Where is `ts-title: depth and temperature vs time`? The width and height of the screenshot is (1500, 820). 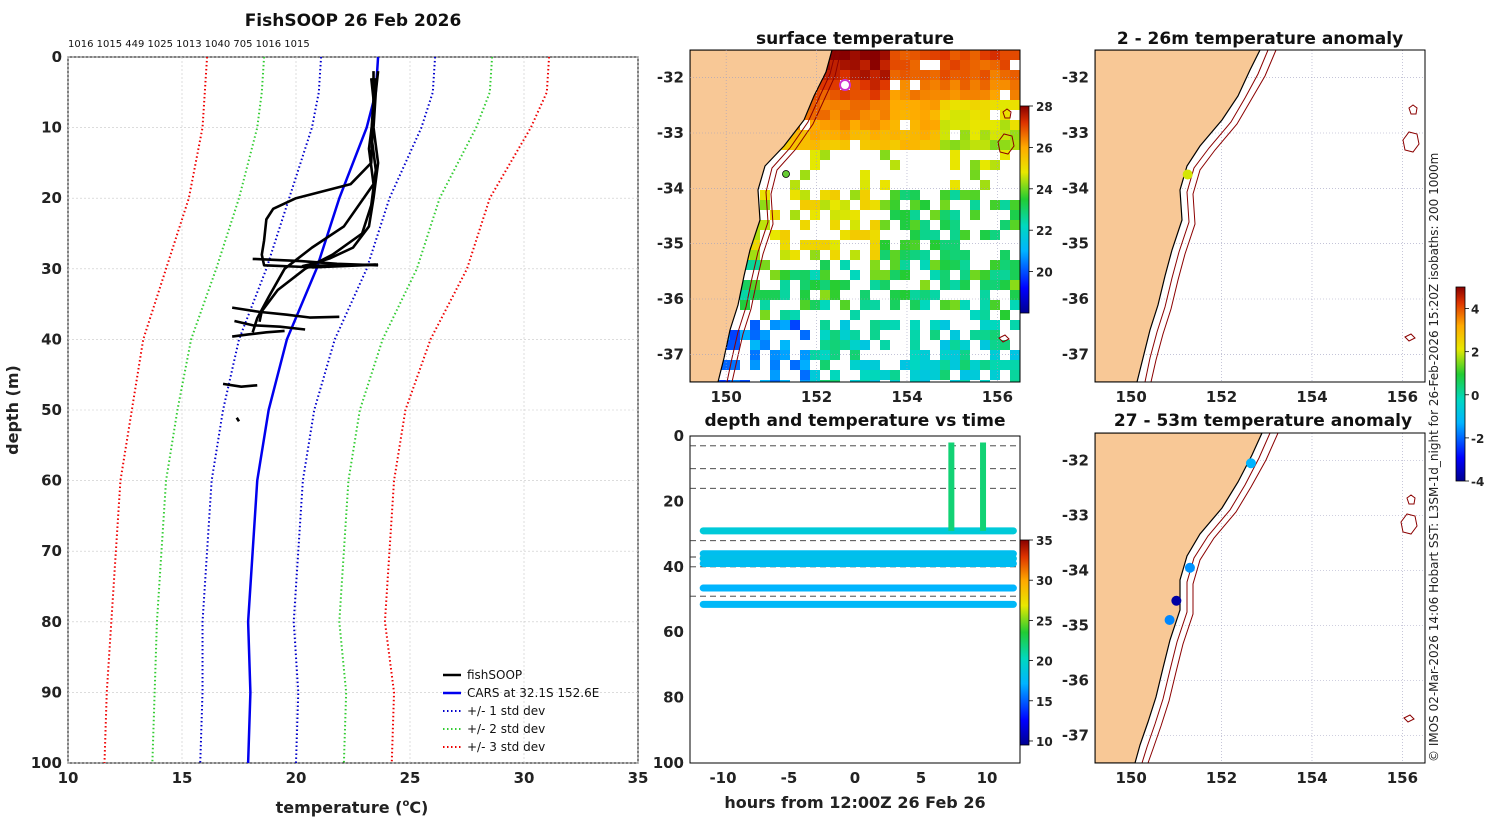
ts-title: depth and temperature vs time is located at coordinates (855, 421).